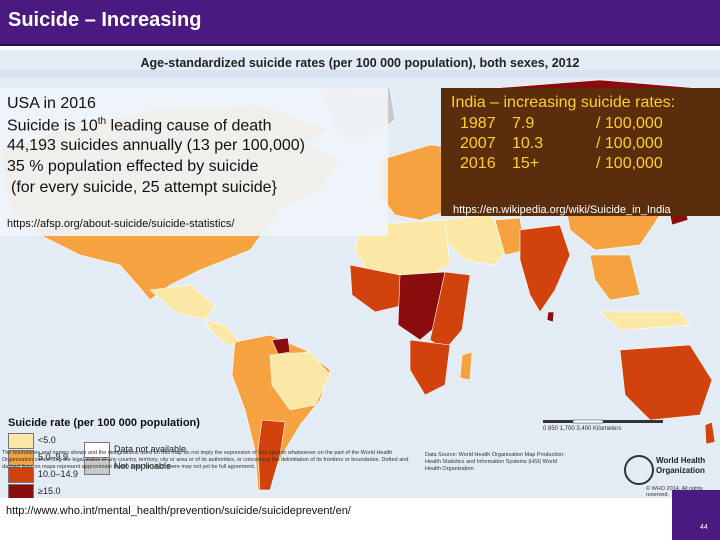 The image size is (720, 540). Describe the element at coordinates (271, 455) in the screenshot. I see `argentina-shape` at that location.